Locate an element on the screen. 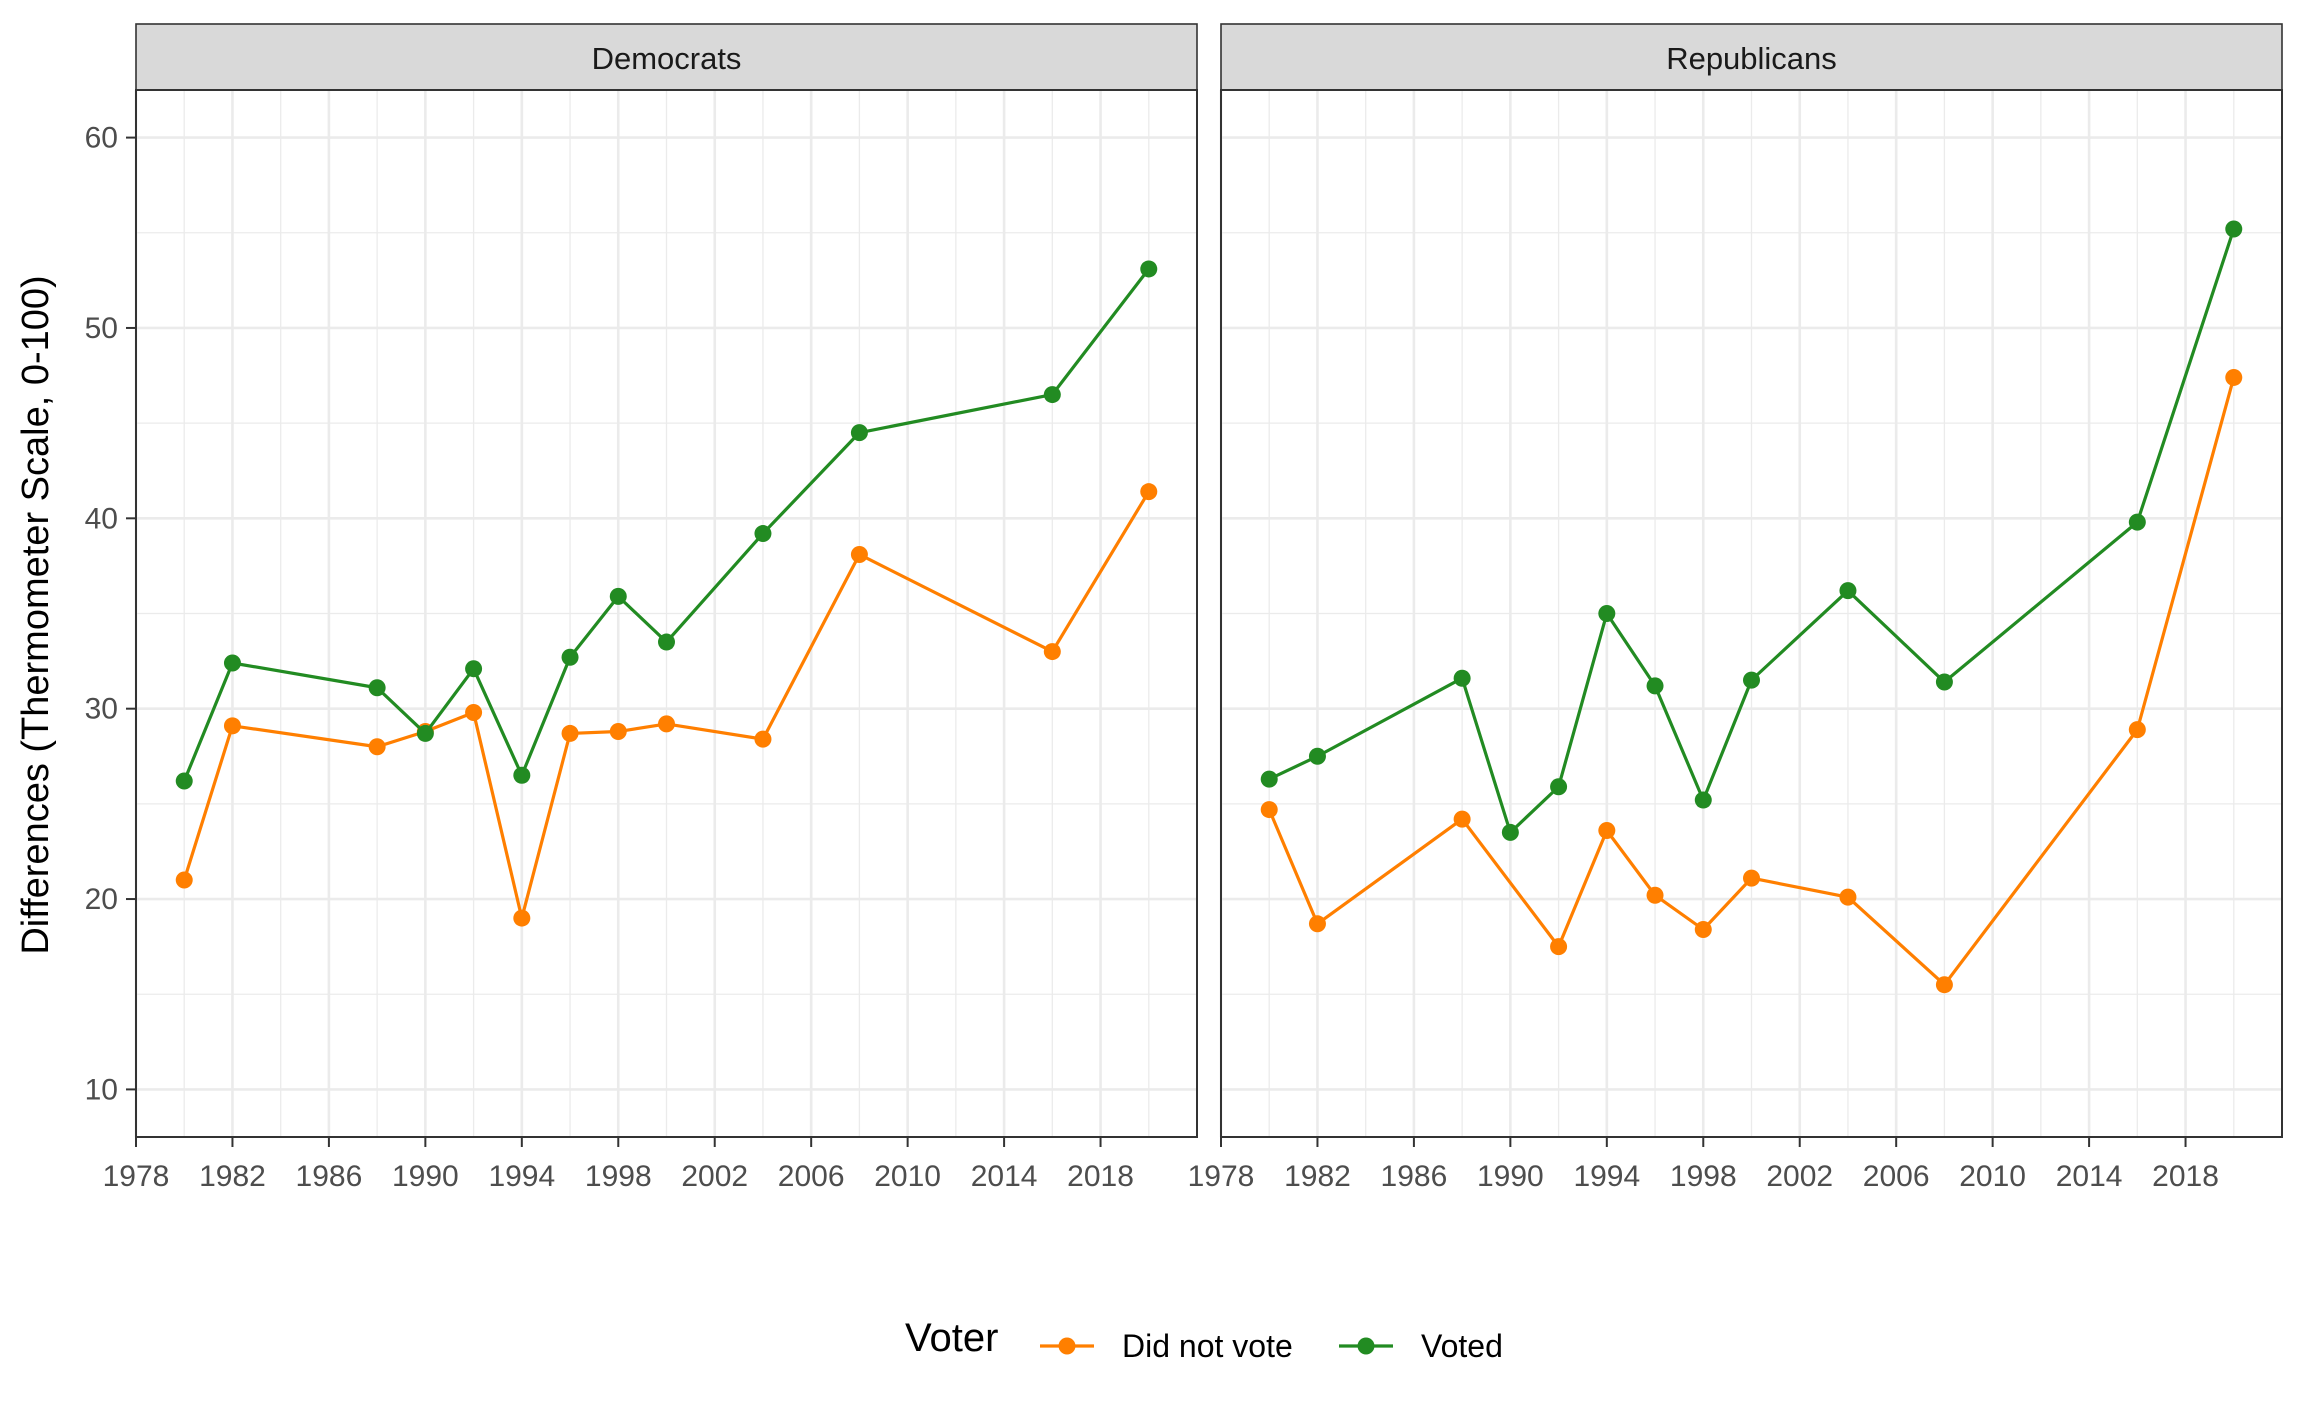 This screenshot has width=2304, height=1423. legend-item-did-not-vote: Did not vote is located at coordinates (1166, 1346).